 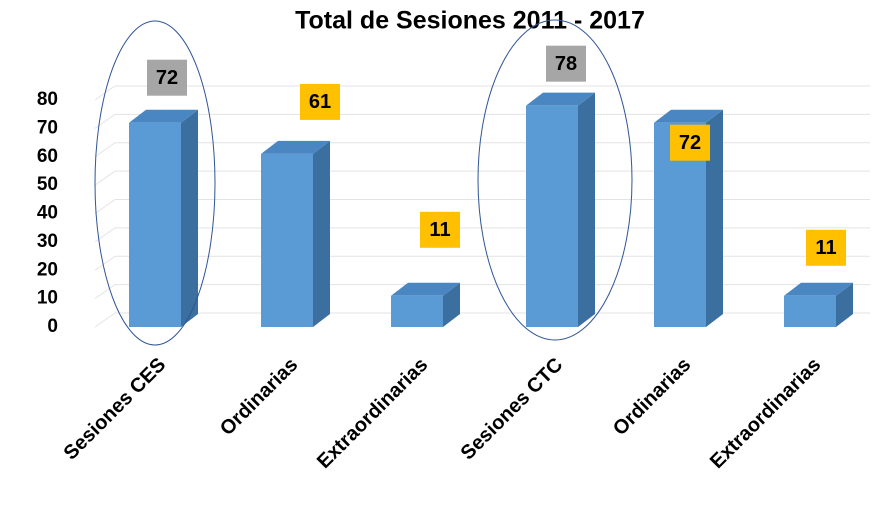 What do you see at coordinates (115, 409) in the screenshot?
I see `x-tick-label: Sesiones CES` at bounding box center [115, 409].